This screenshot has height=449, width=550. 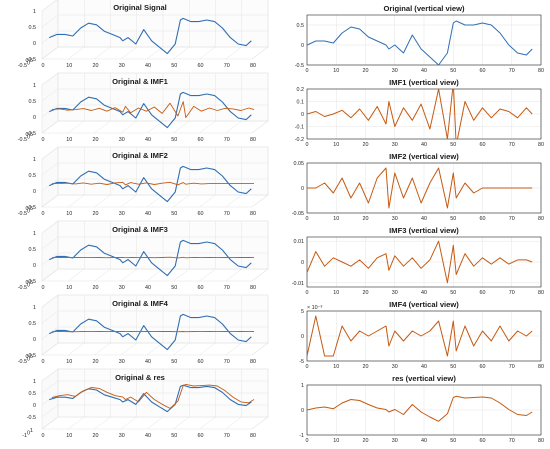 What do you see at coordinates (31, 431) in the screenshot?
I see `depth-tick-label: 1` at bounding box center [31, 431].